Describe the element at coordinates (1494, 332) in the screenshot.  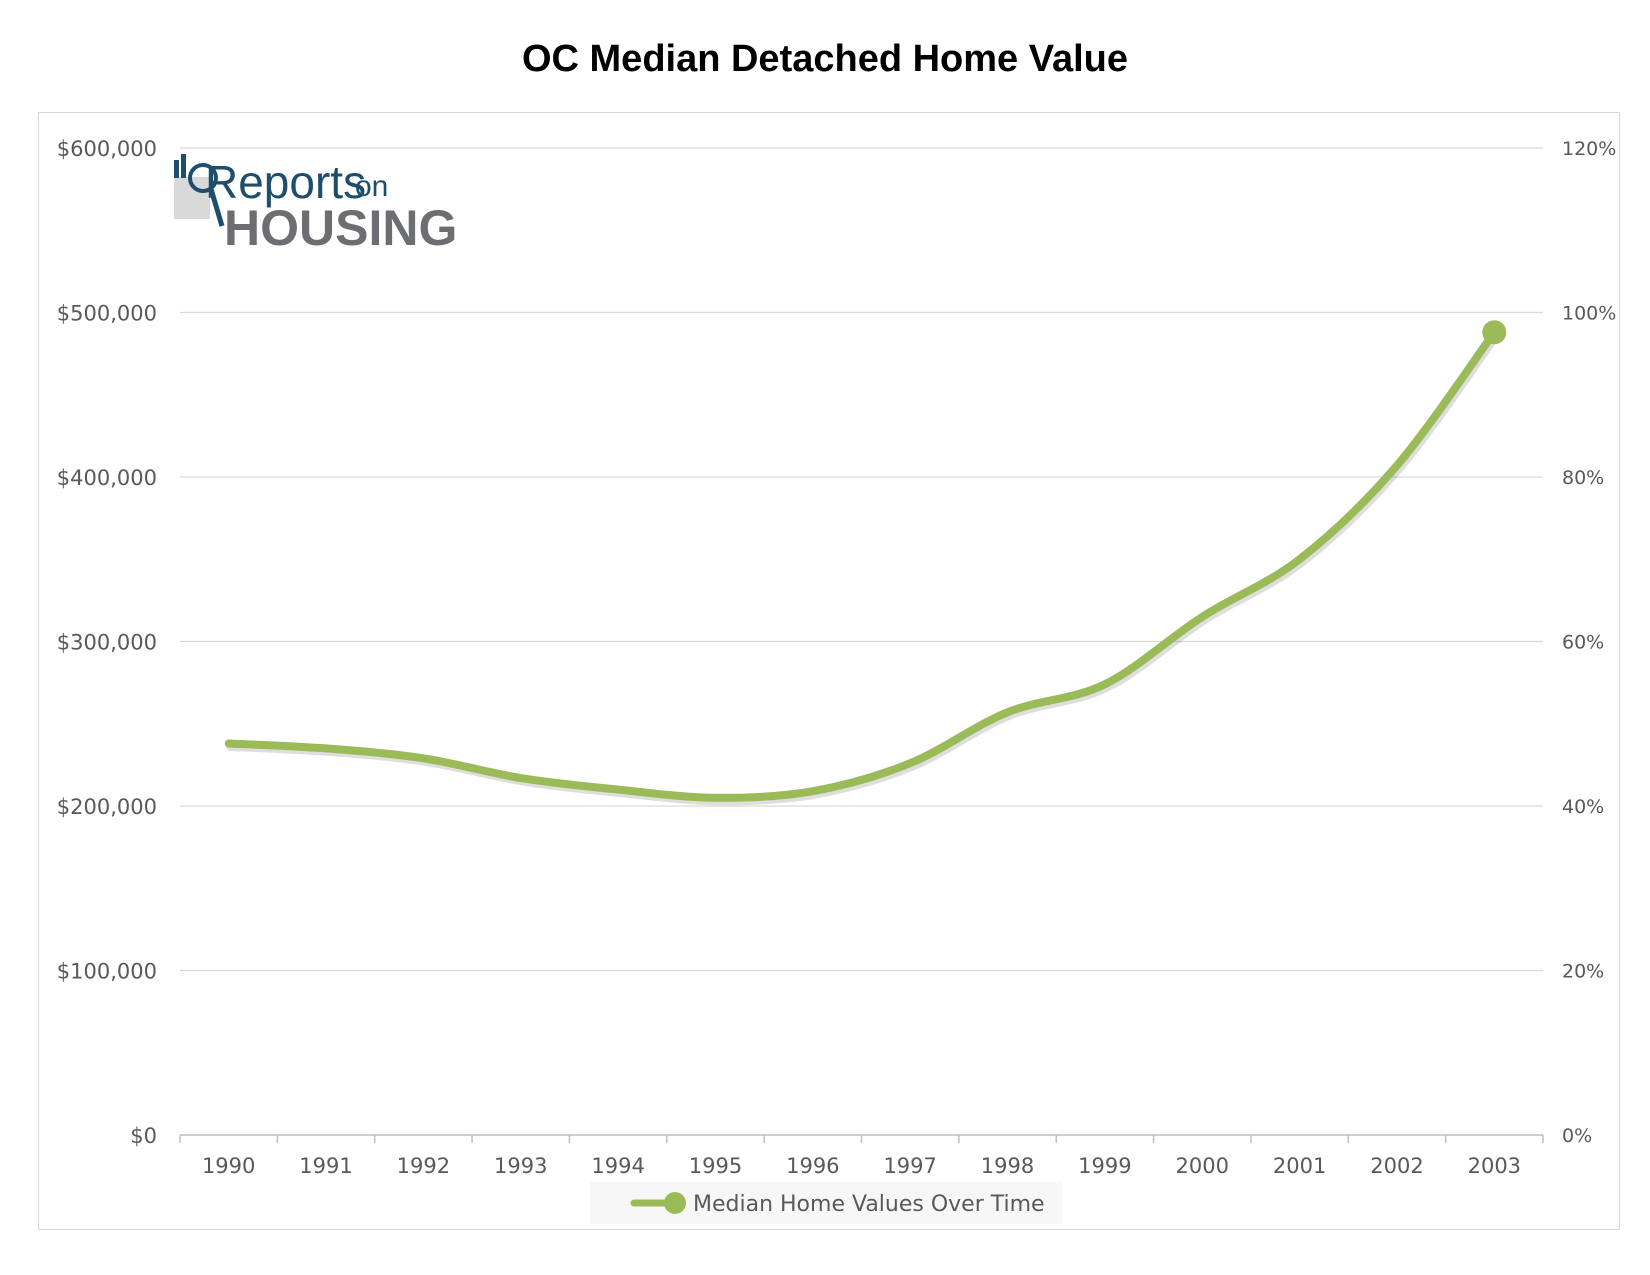
I see `data-point` at that location.